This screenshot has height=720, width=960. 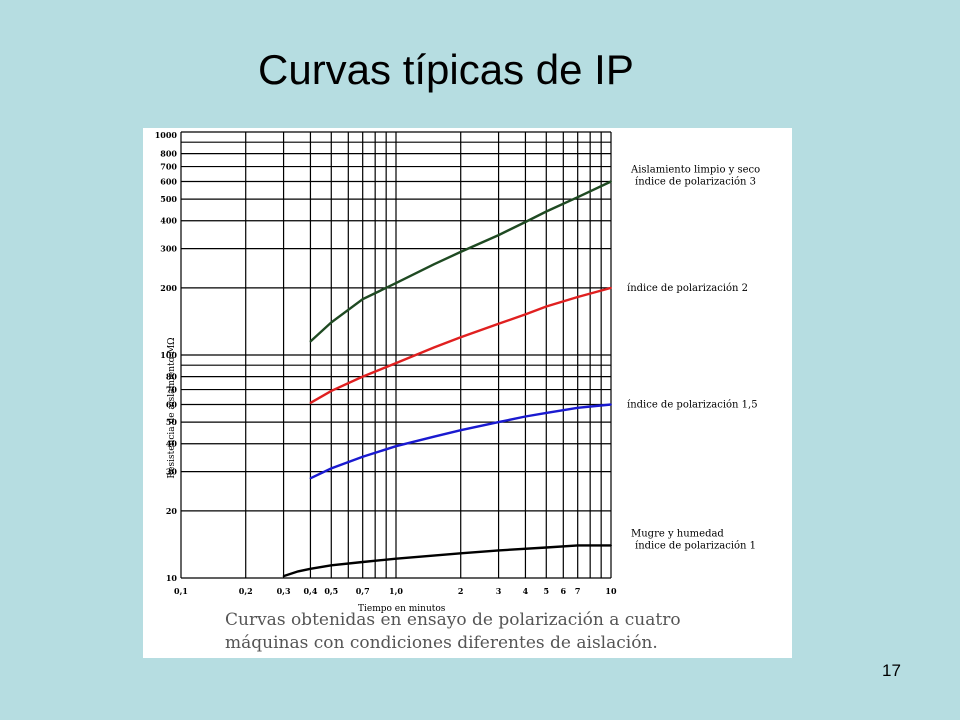 I want to click on y-tick-label: 700, so click(x=168, y=167).